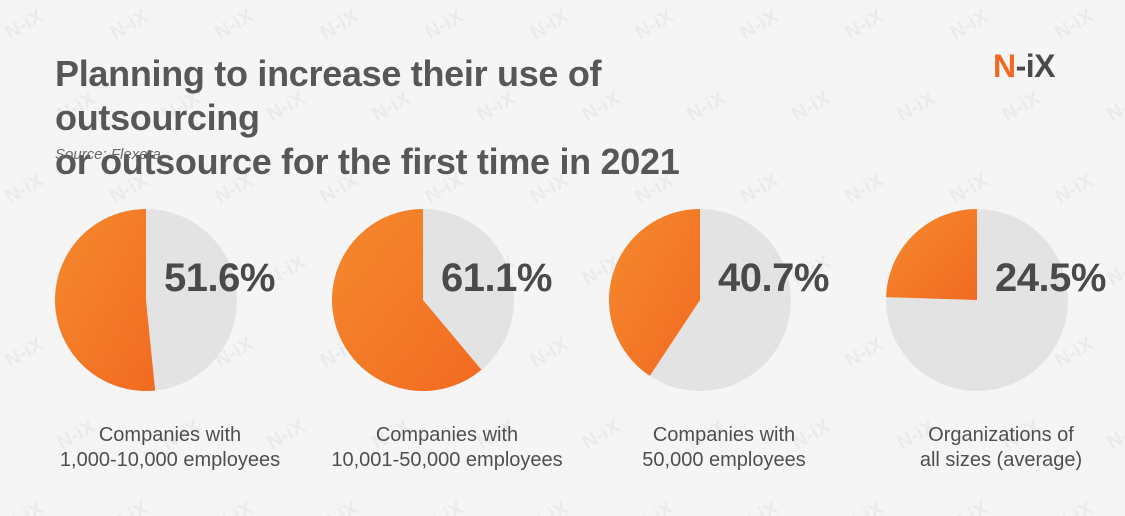 Image resolution: width=1125 pixels, height=516 pixels. What do you see at coordinates (170, 448) in the screenshot?
I see `pie-caption: Companies with 1,000-10,000 employees` at bounding box center [170, 448].